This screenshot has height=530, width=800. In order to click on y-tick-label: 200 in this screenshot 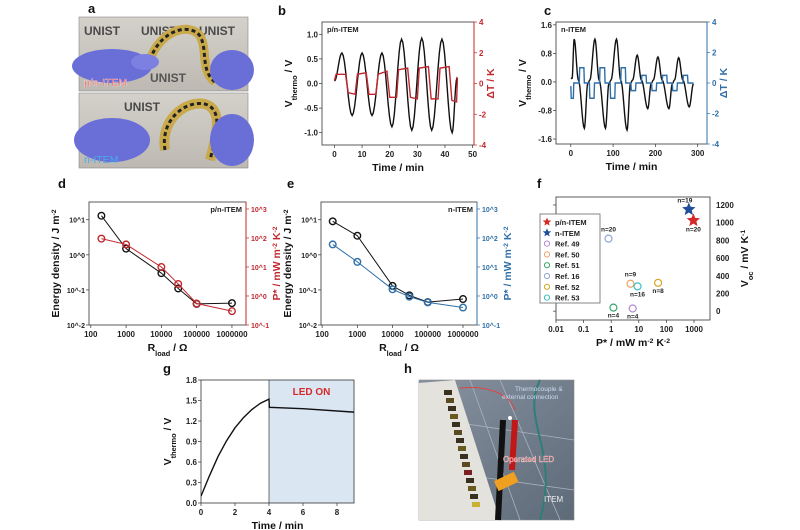, I will do `click(723, 293)`.